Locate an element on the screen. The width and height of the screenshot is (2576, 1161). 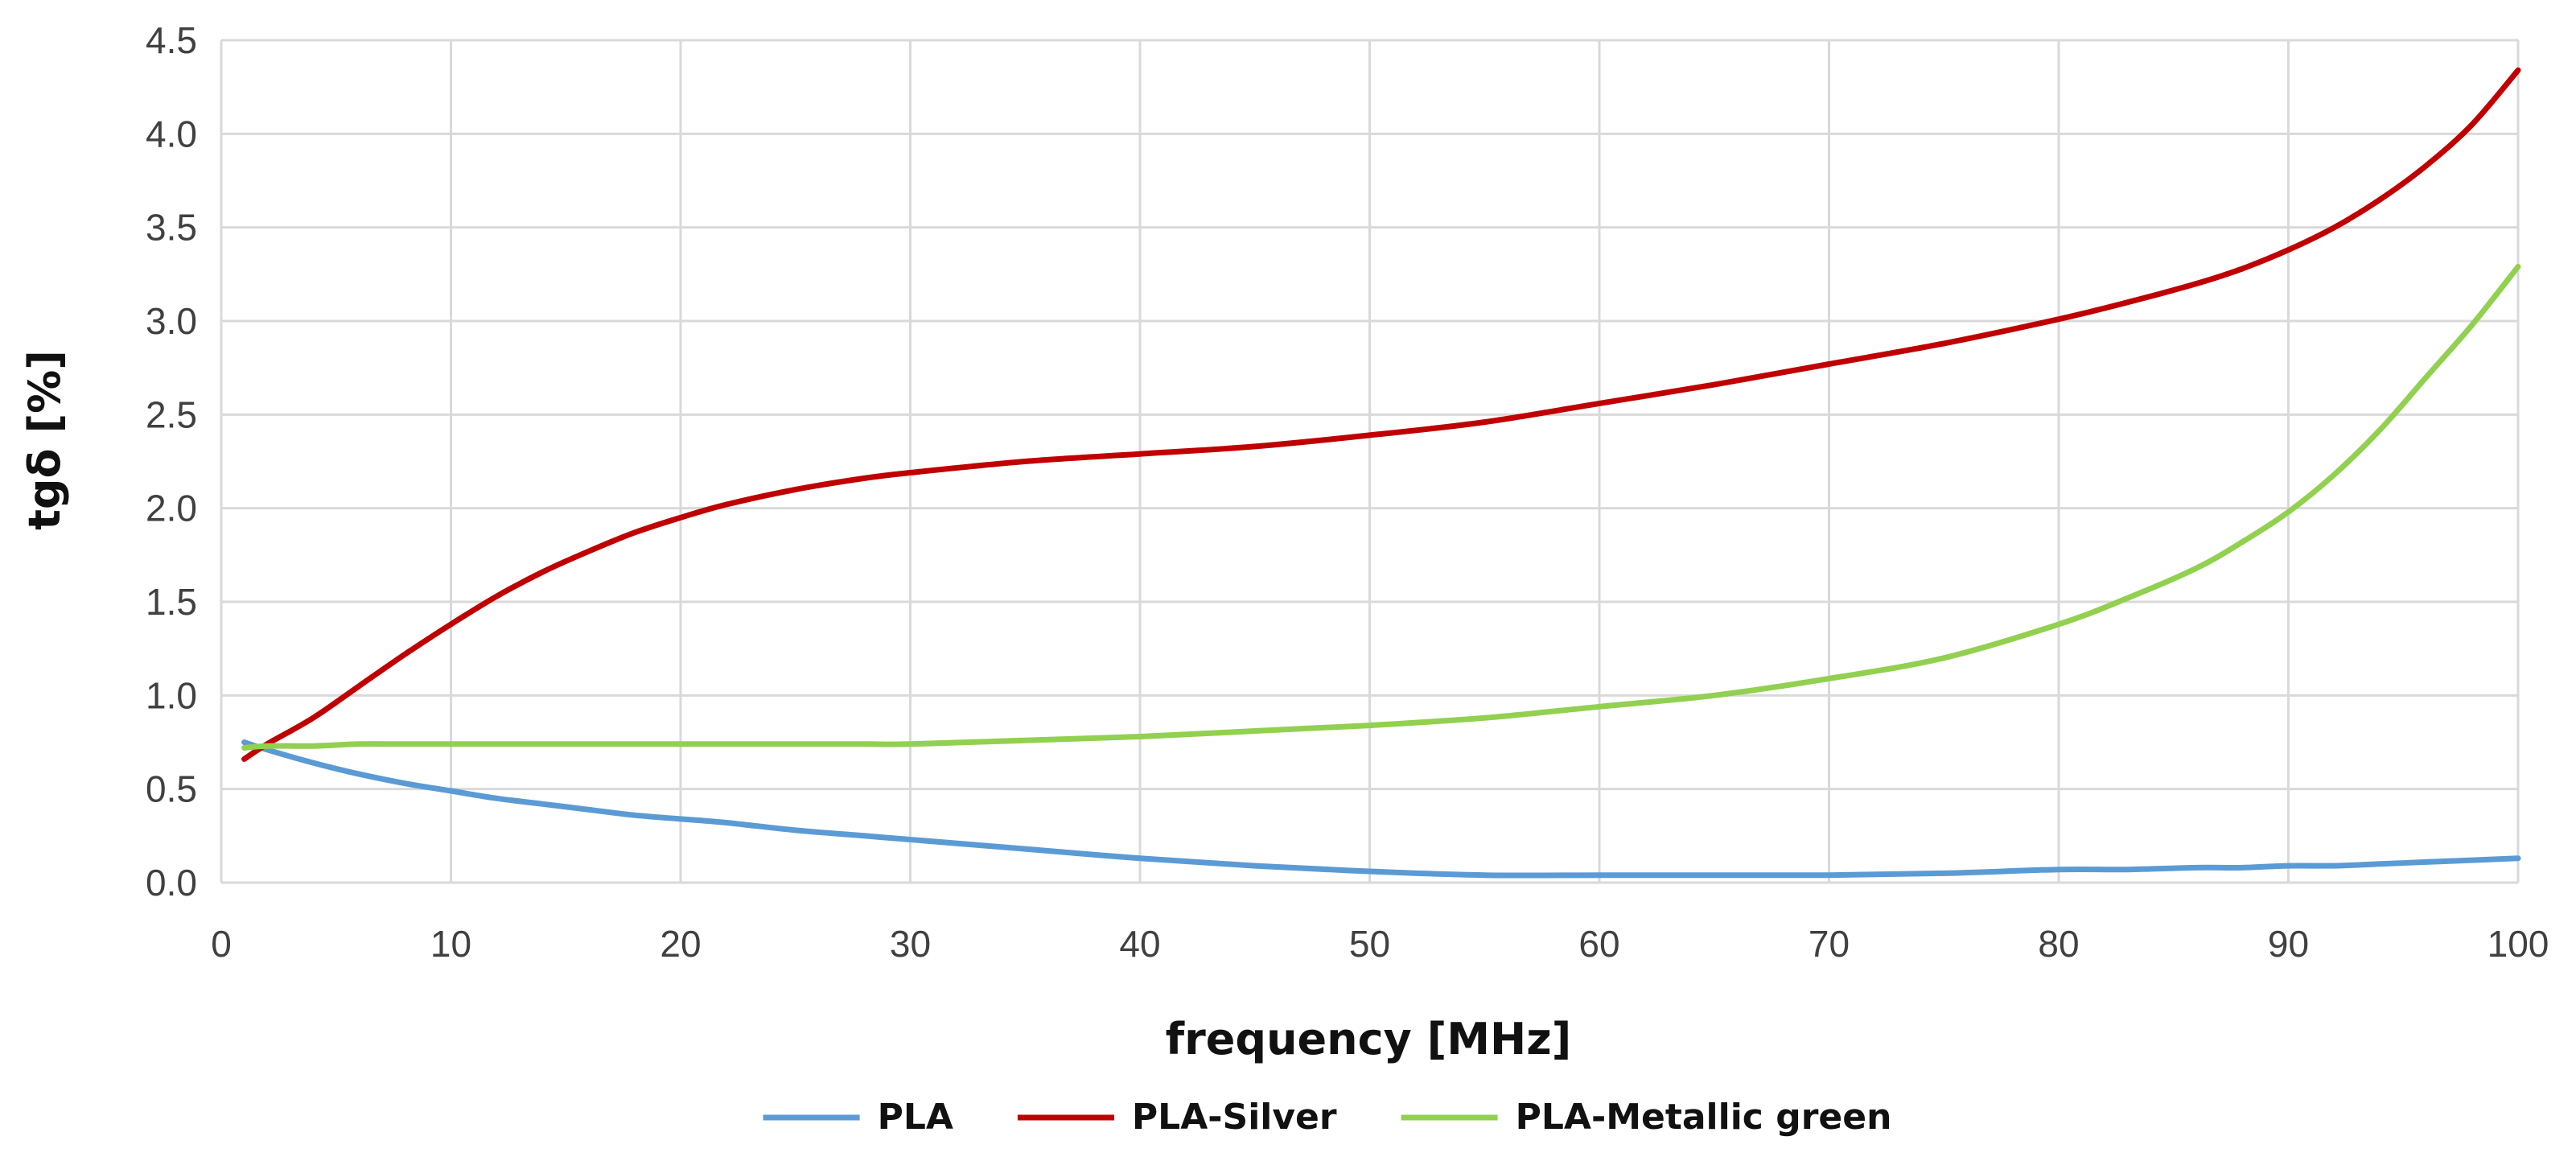
x-tick-label: 0 is located at coordinates (221, 944).